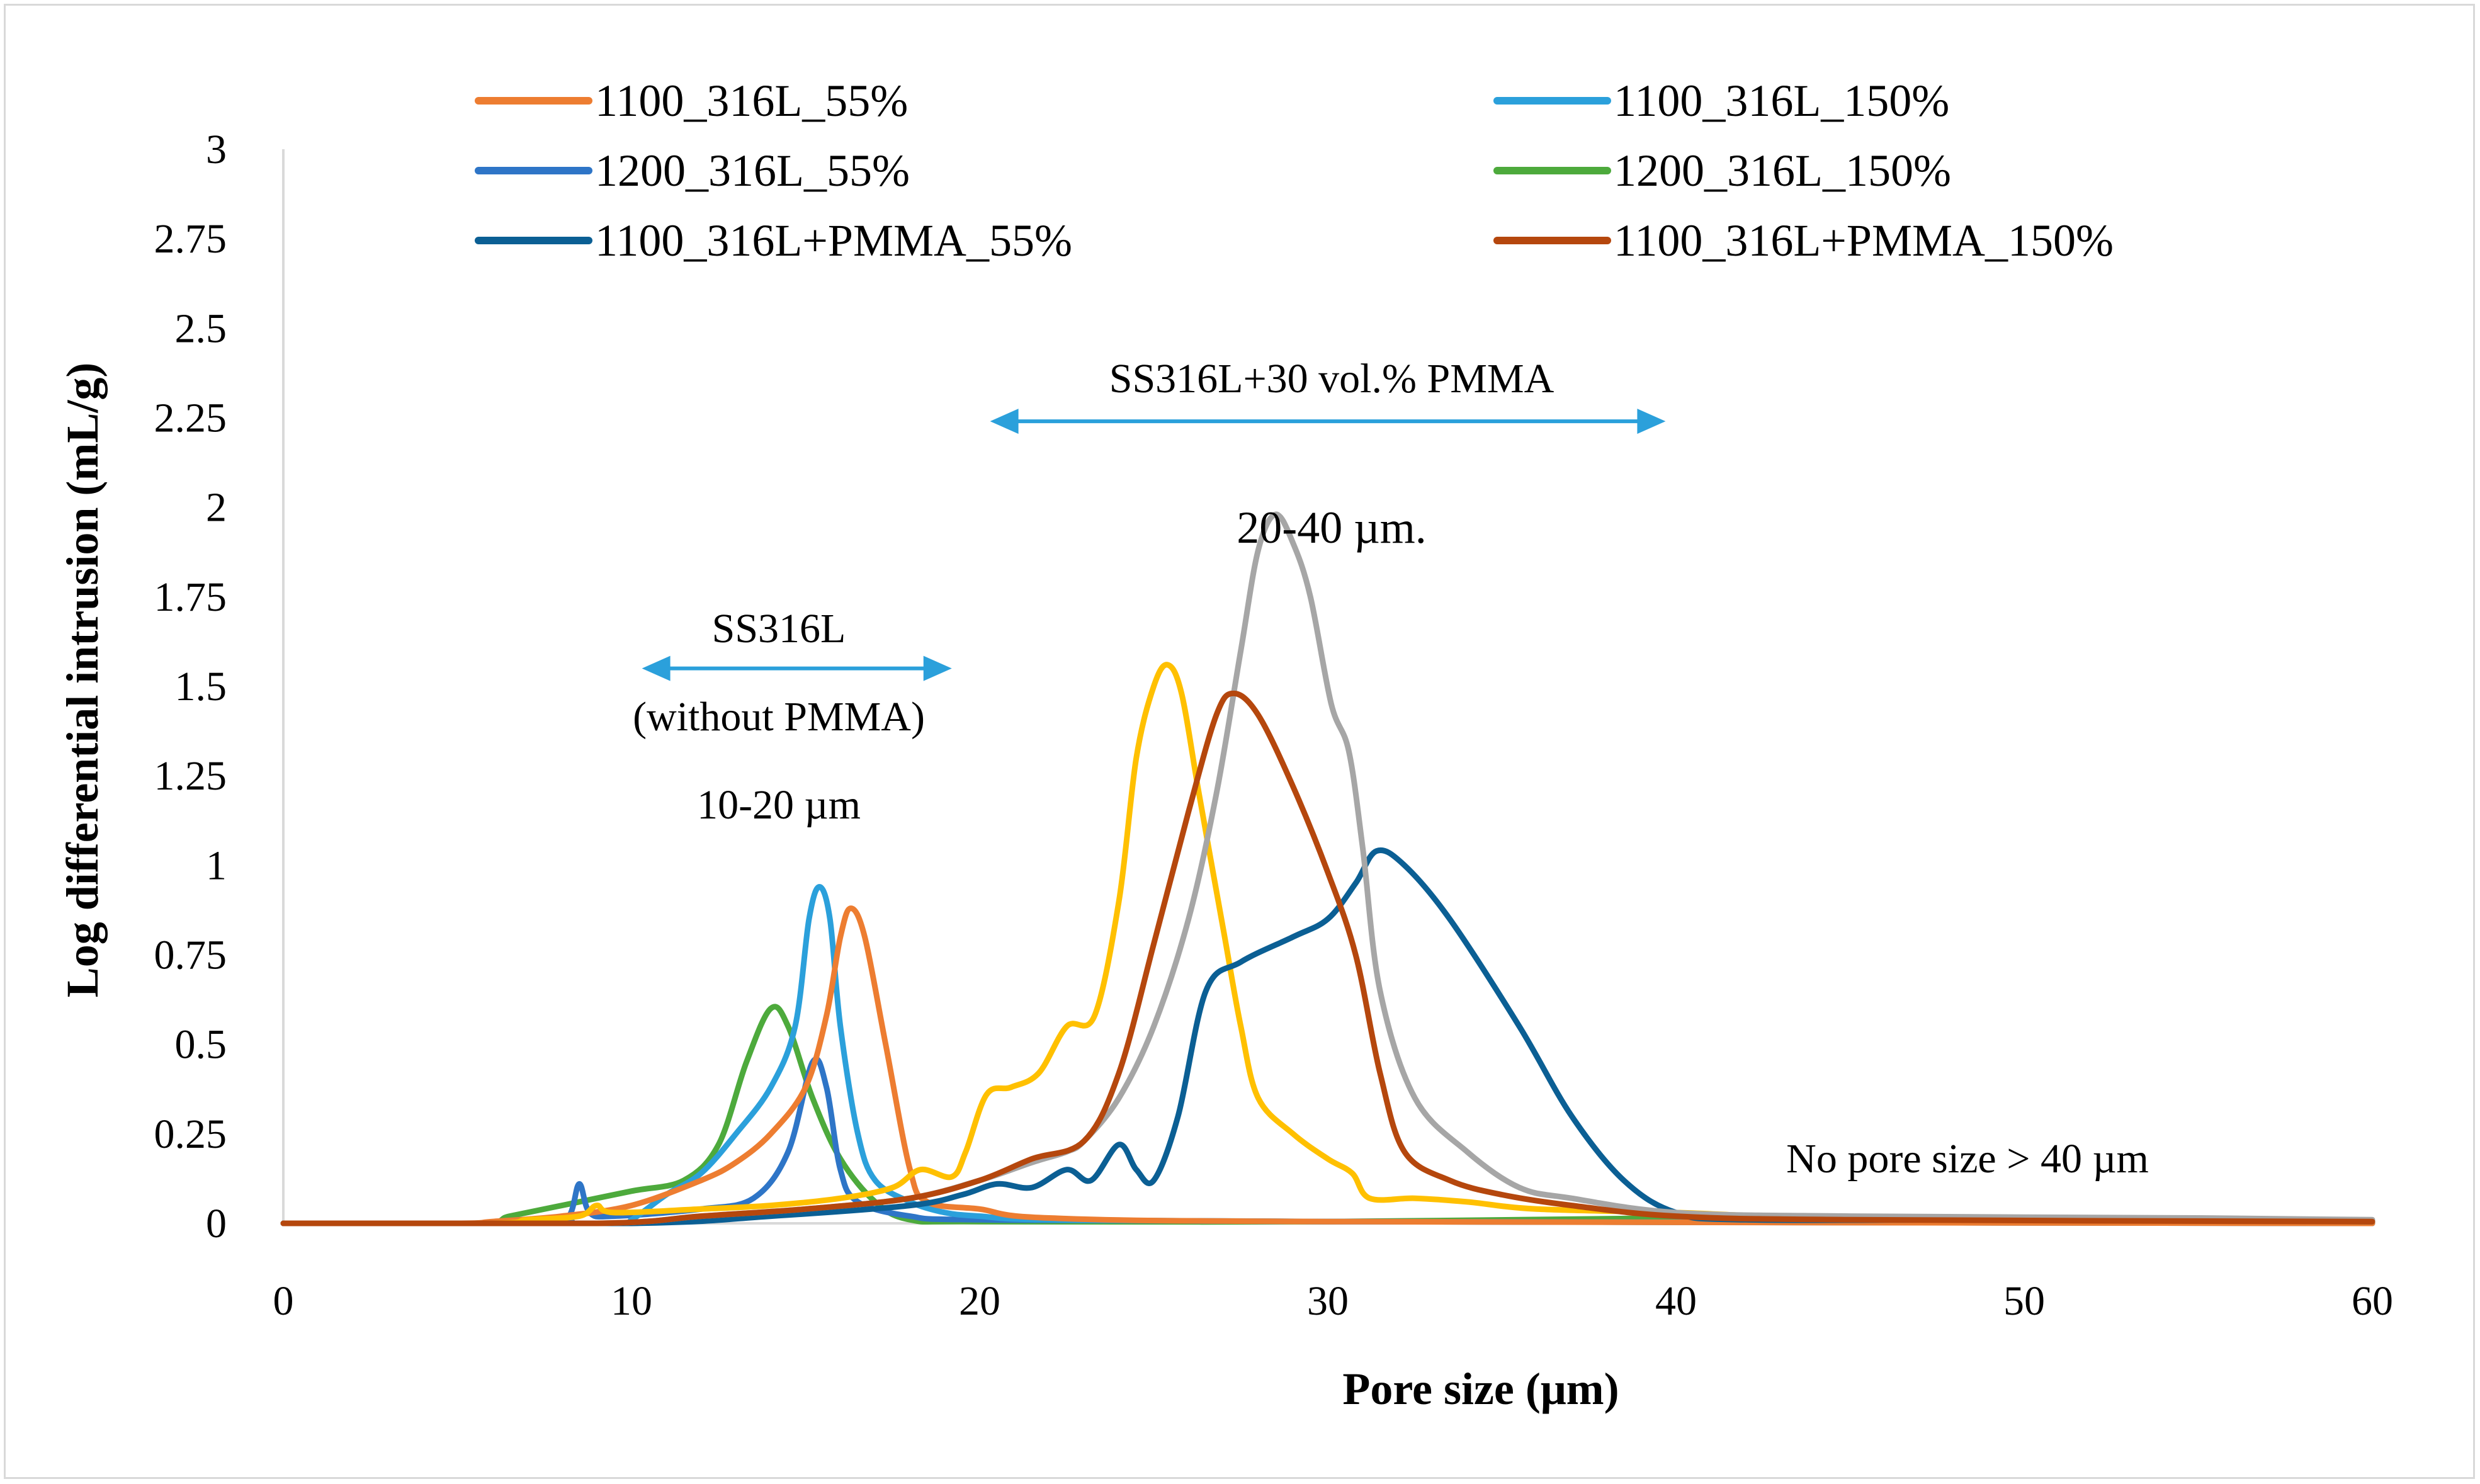 The width and height of the screenshot is (2480, 1484). Describe the element at coordinates (190, 239) in the screenshot. I see `y-tick-label: 2.75` at that location.